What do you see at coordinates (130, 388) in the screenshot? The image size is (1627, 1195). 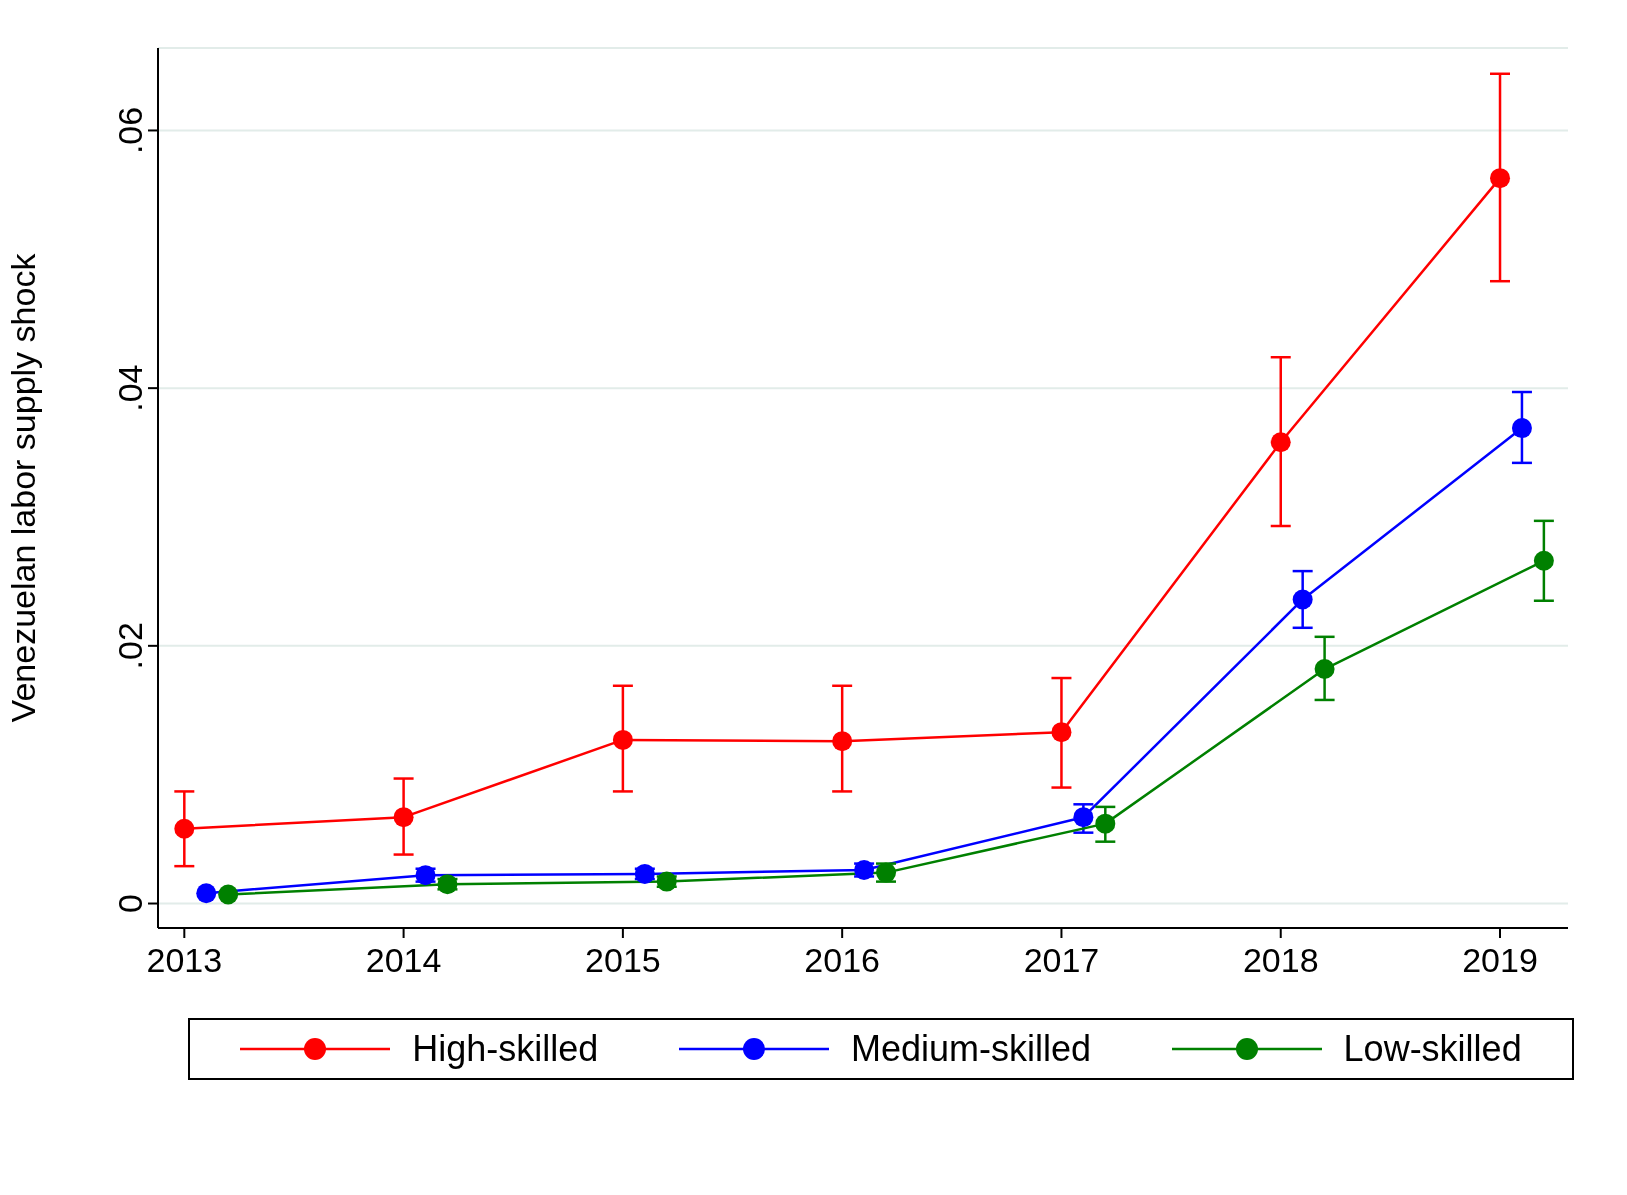 I see `y-tick-label: .04` at bounding box center [130, 388].